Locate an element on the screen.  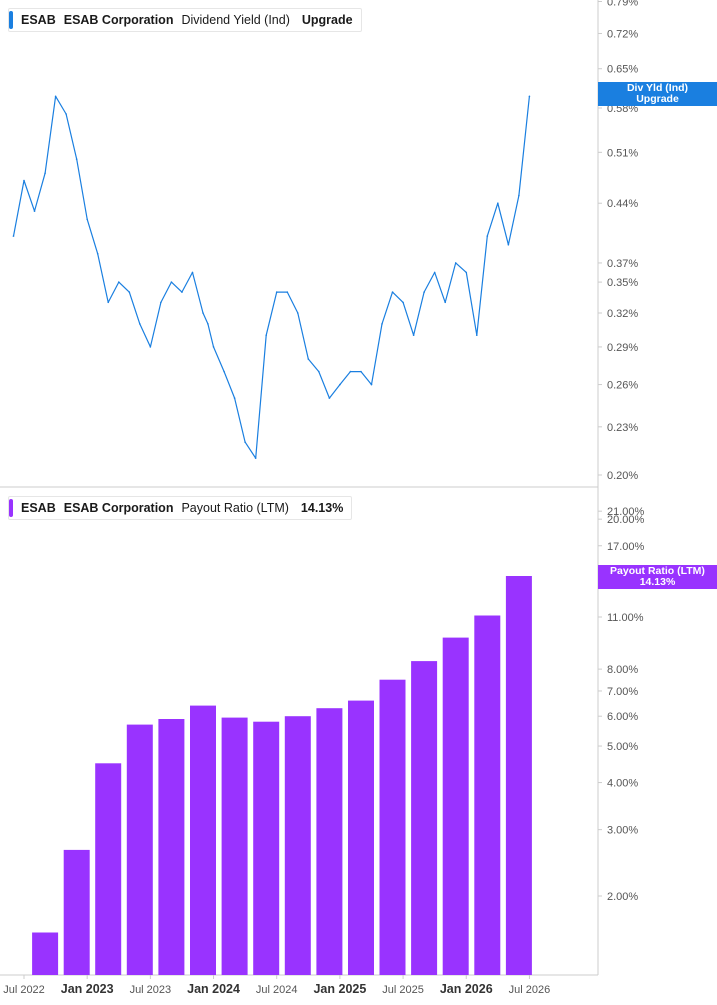
payout-flag-value: 14.13% is located at coordinates (657, 582).